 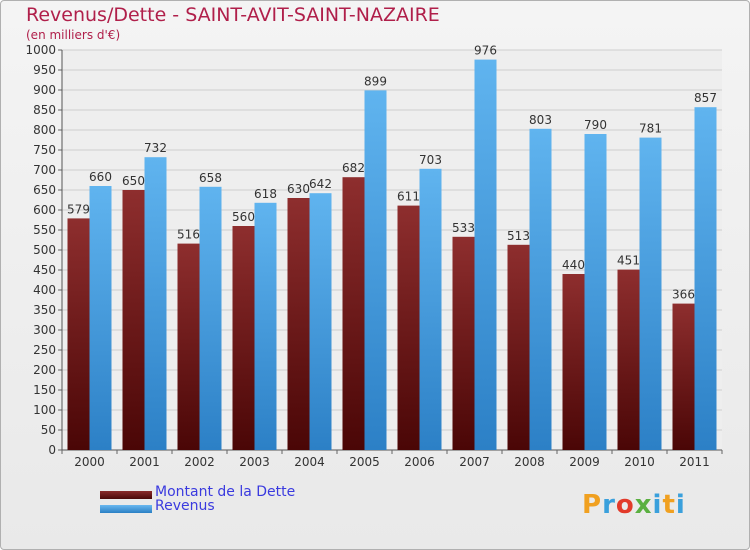 I want to click on y-tick-label: 0, so click(x=52, y=450).